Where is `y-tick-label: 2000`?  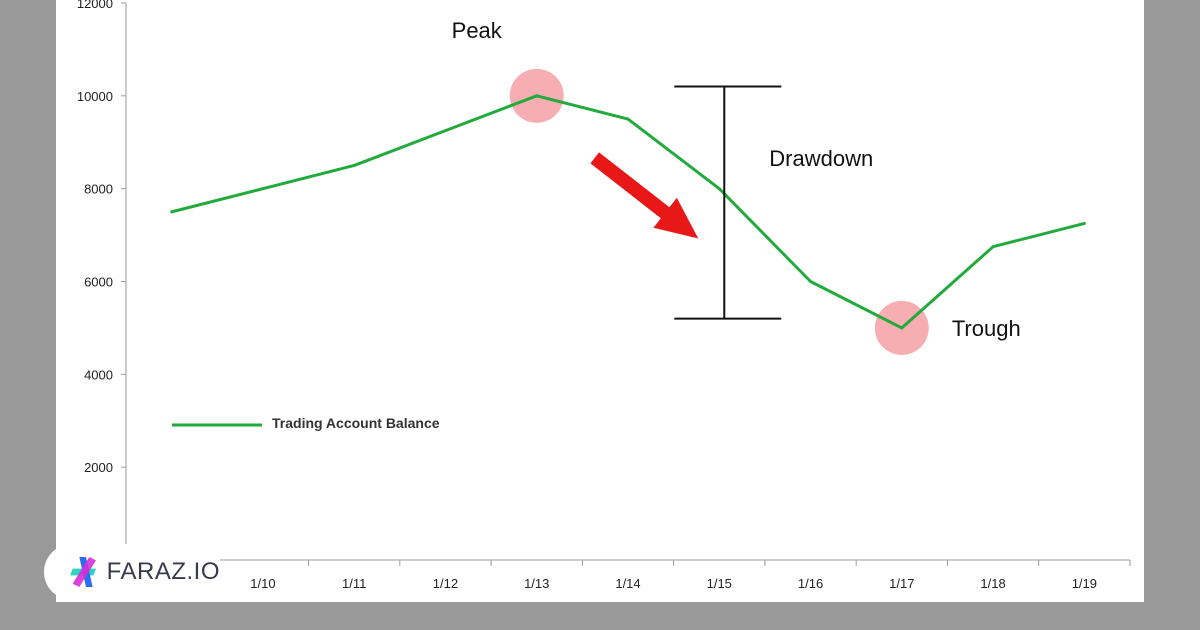 y-tick-label: 2000 is located at coordinates (98, 467).